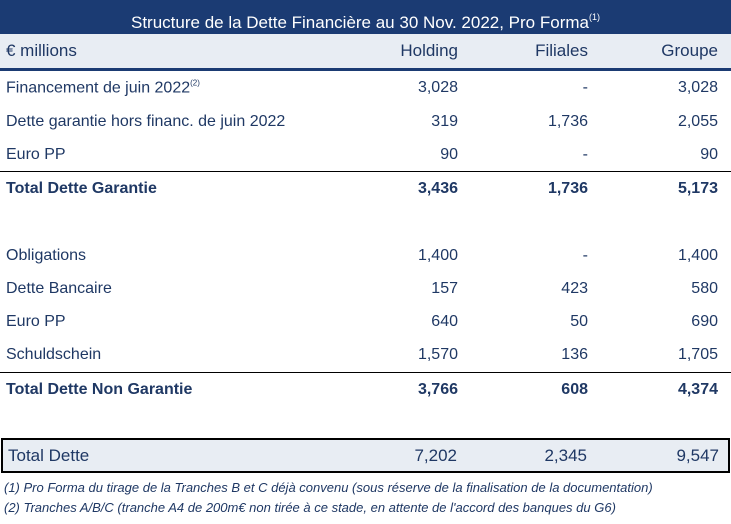 The width and height of the screenshot is (731, 524). I want to click on cell-holding-text: 640, so click(444, 321).